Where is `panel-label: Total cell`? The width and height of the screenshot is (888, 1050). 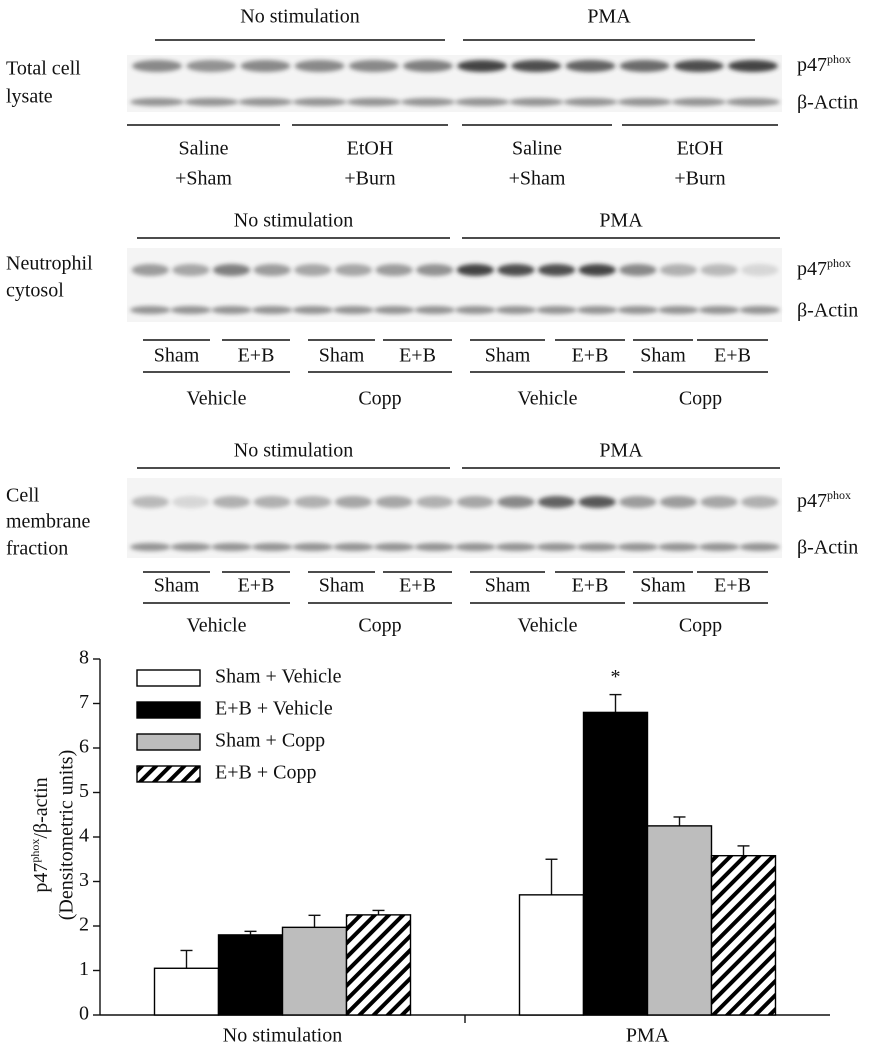
panel-label: Total cell is located at coordinates (43, 69).